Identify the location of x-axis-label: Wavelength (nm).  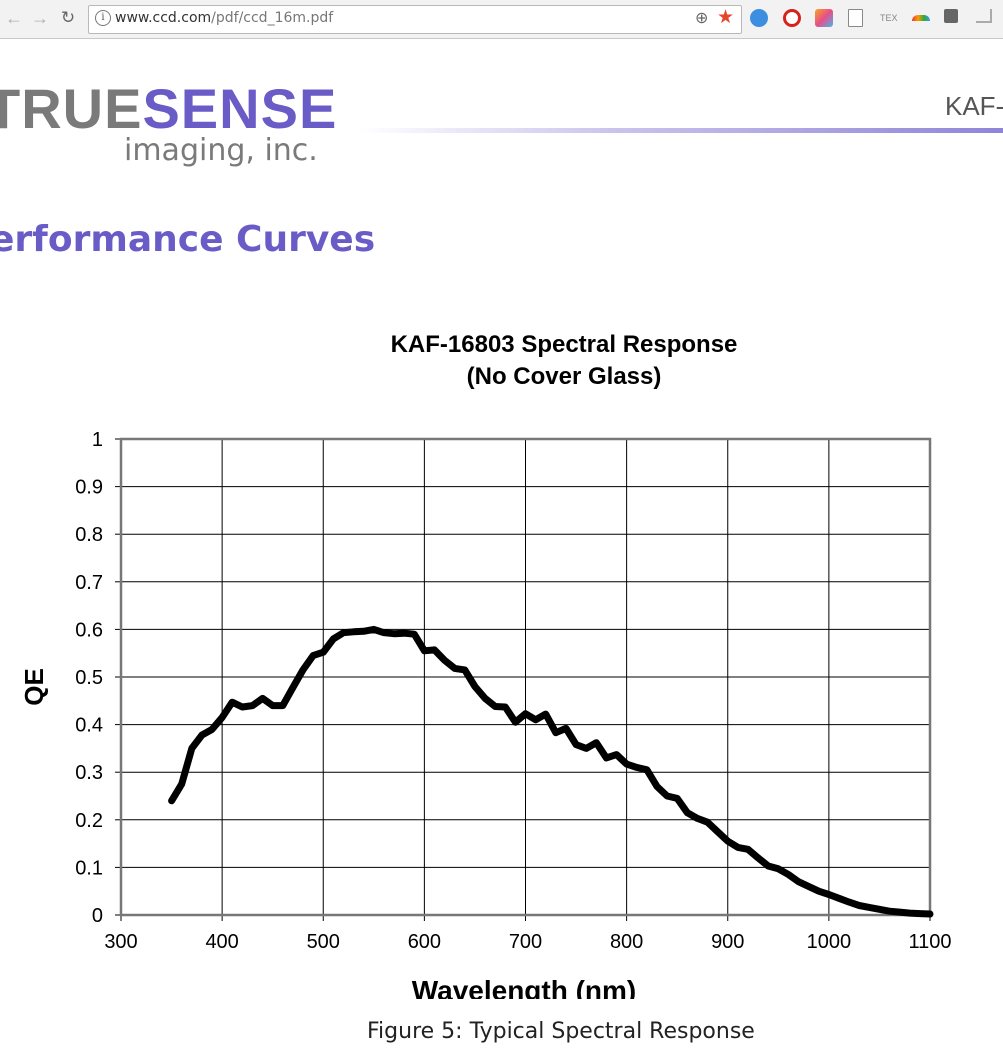
(524, 987).